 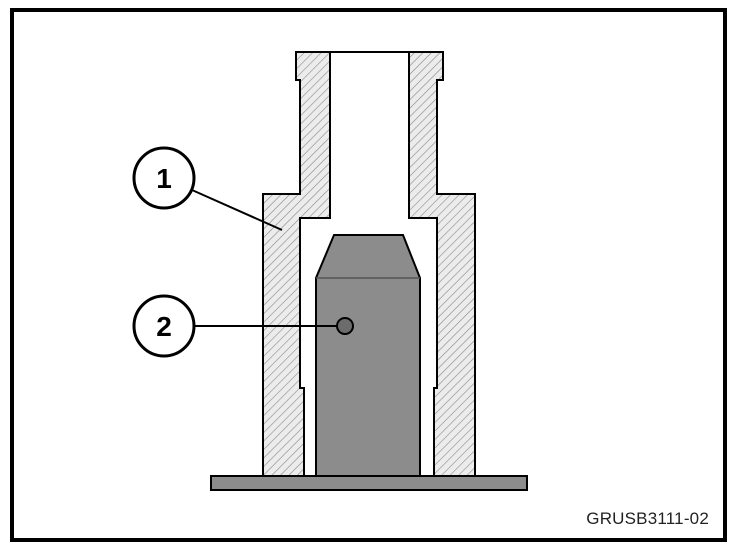 I want to click on callout-1-label: 1, so click(x=164, y=178).